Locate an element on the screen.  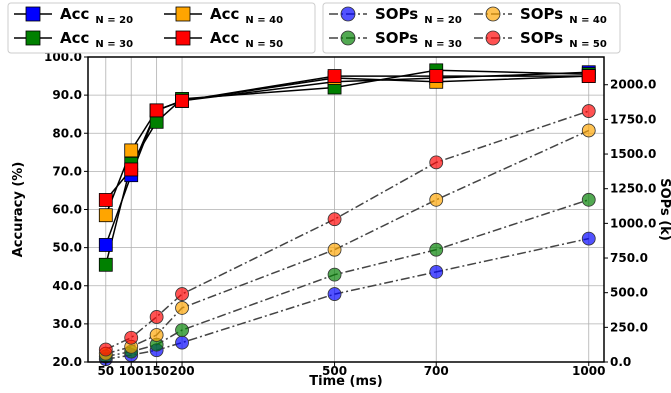
y-tick-label: 70.0 is located at coordinates (67, 171).